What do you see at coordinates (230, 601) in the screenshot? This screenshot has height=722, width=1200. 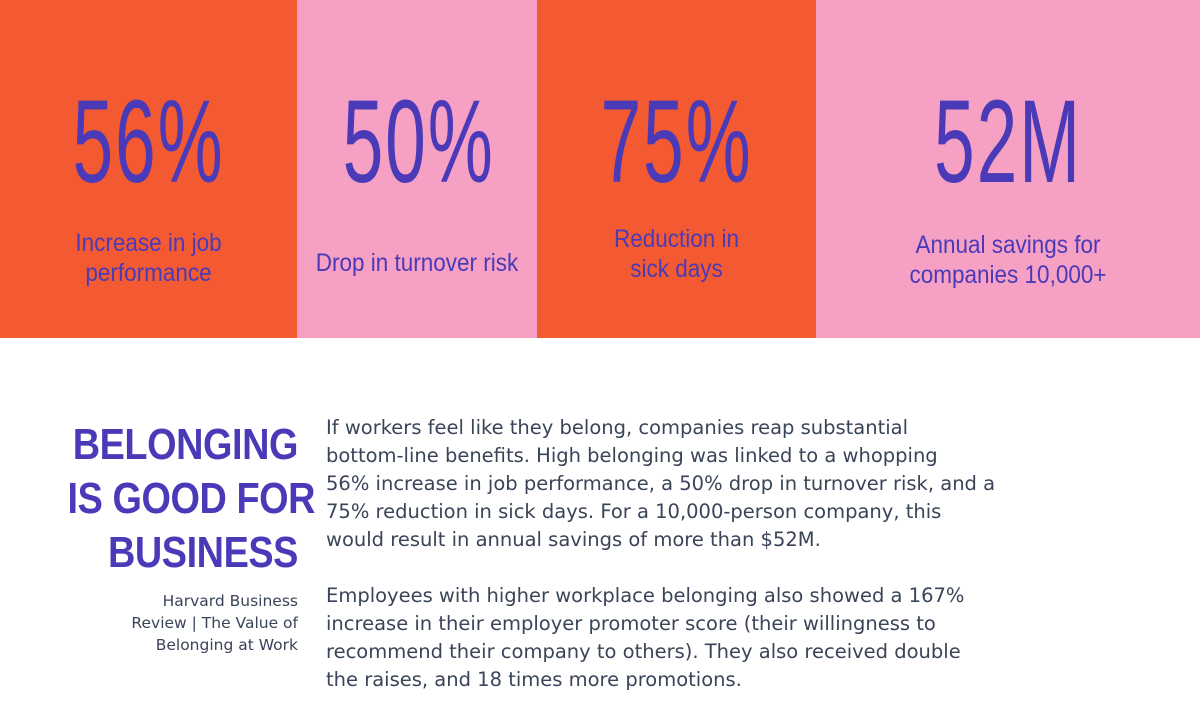 I see `source-line: Harvard Business` at bounding box center [230, 601].